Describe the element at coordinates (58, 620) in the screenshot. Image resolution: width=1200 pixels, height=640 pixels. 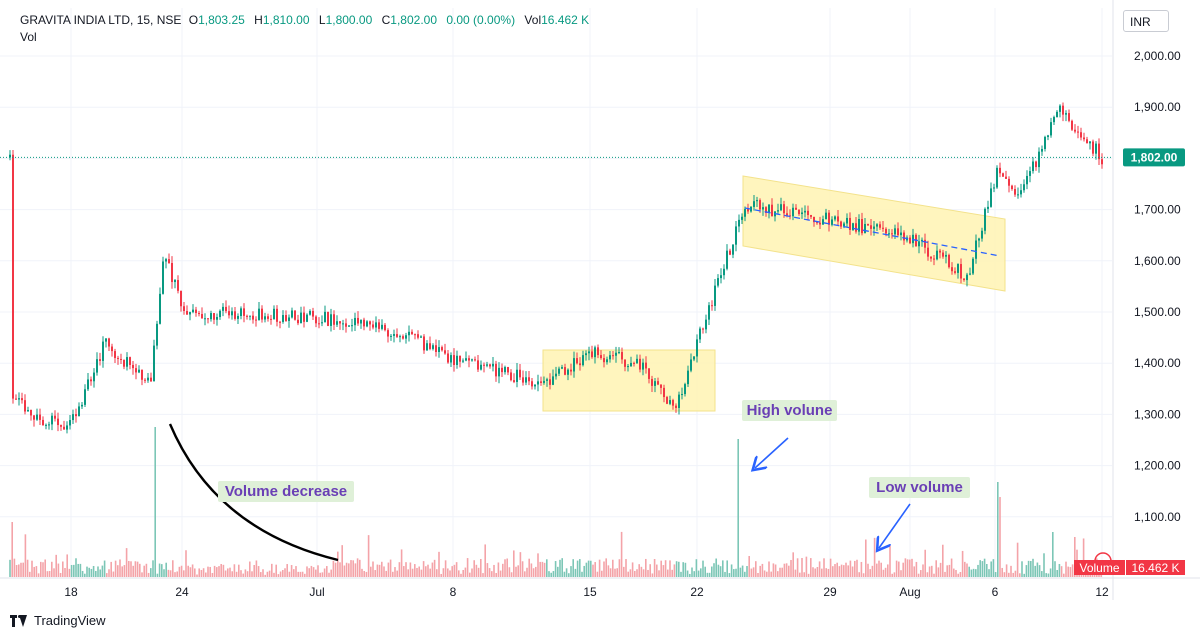
I see `tradingview-footer: TradingView` at that location.